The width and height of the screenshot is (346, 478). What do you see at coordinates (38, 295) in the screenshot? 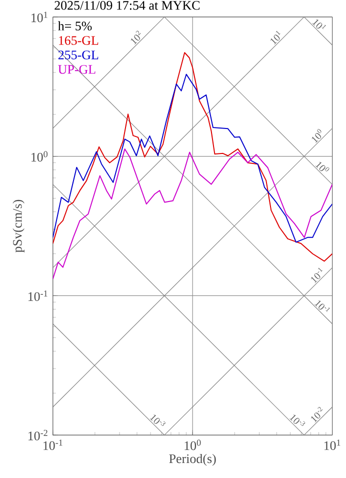
I see `y-tick-label: 10$^{-1}$` at bounding box center [38, 295].